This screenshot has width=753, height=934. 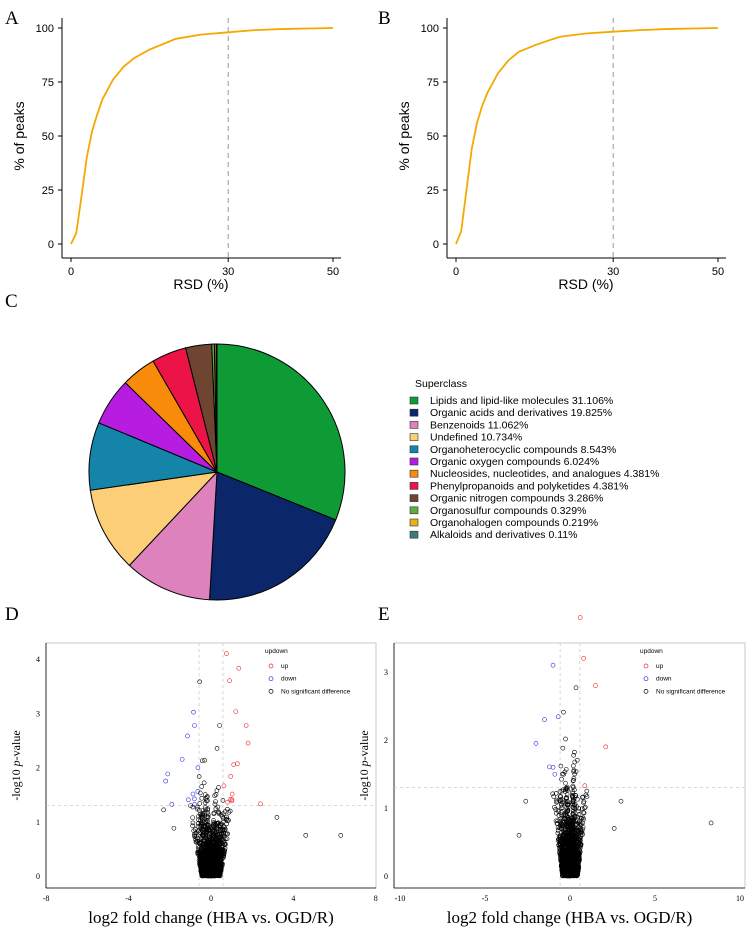 I want to click on cumulative-curve, so click(x=587, y=136).